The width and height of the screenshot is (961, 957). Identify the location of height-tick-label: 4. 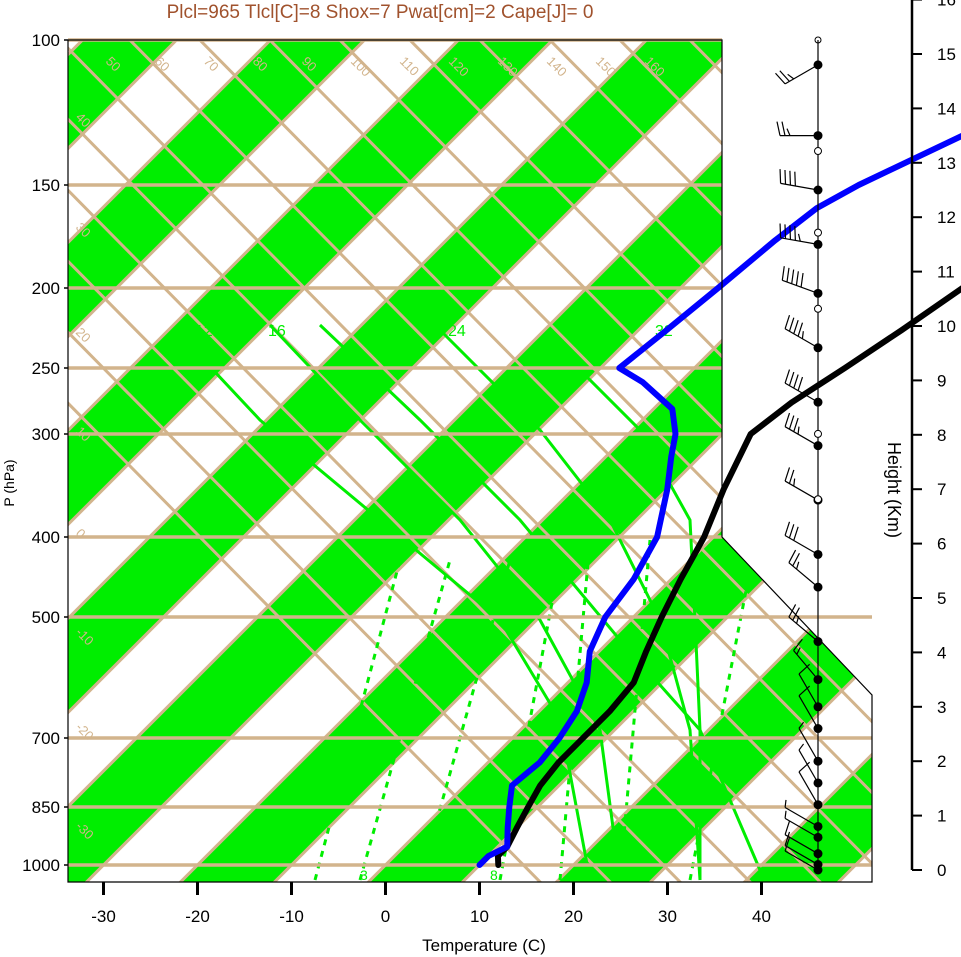
(941, 652).